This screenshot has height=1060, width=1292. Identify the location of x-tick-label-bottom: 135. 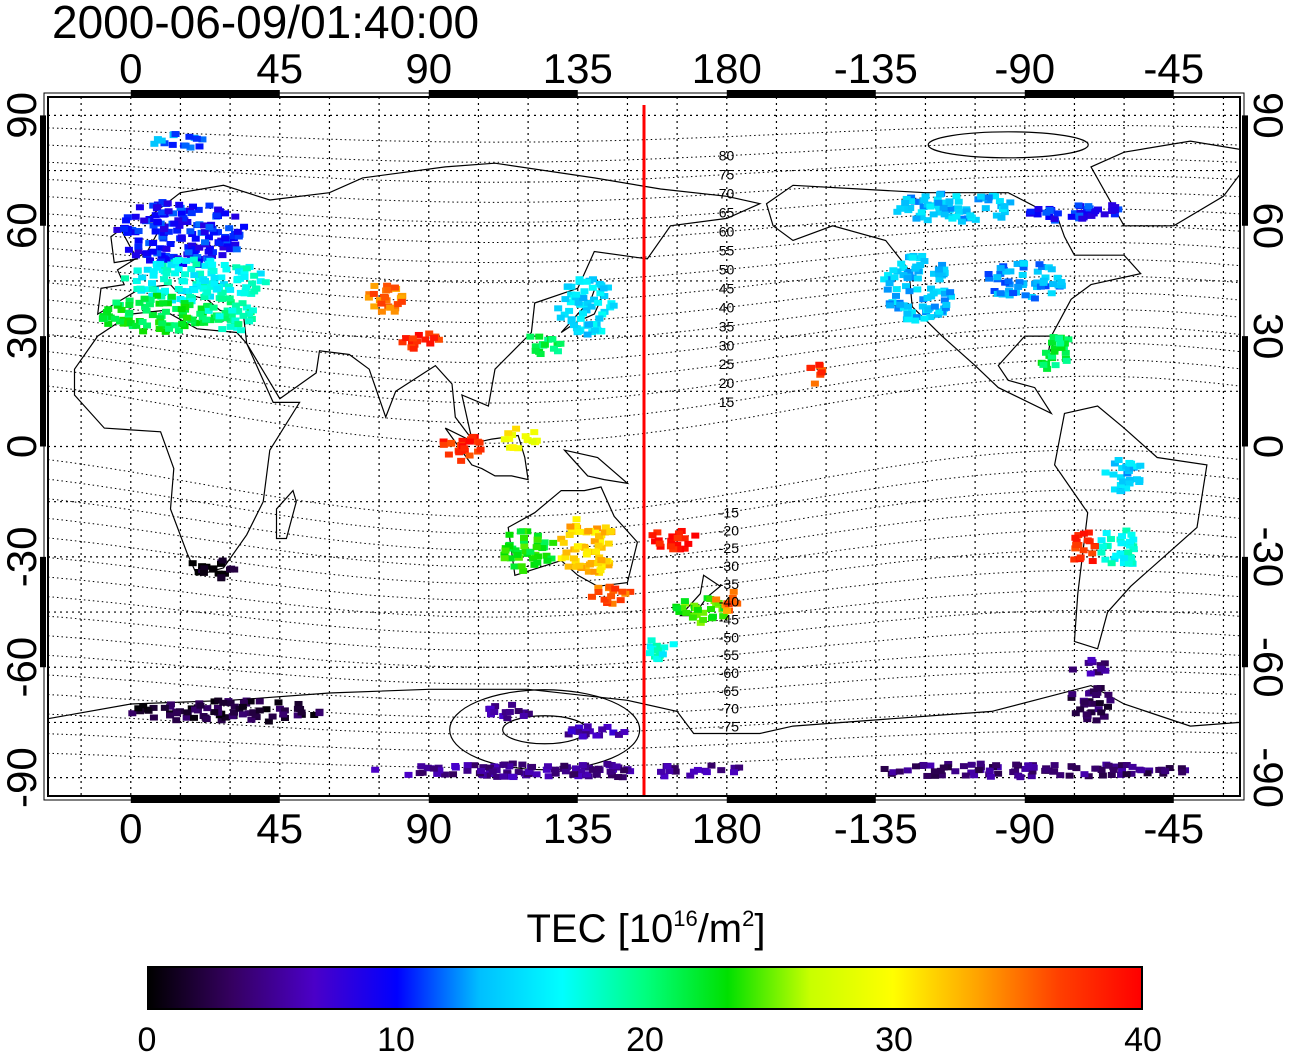
(578, 828).